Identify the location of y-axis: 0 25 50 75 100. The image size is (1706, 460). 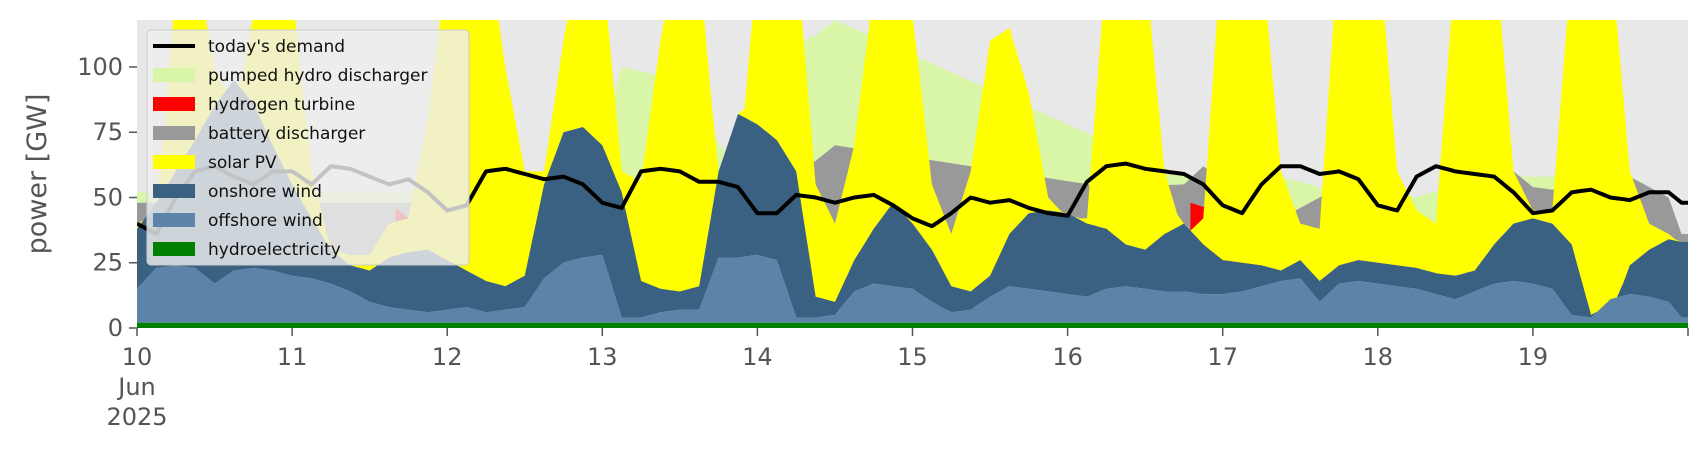
(107, 197).